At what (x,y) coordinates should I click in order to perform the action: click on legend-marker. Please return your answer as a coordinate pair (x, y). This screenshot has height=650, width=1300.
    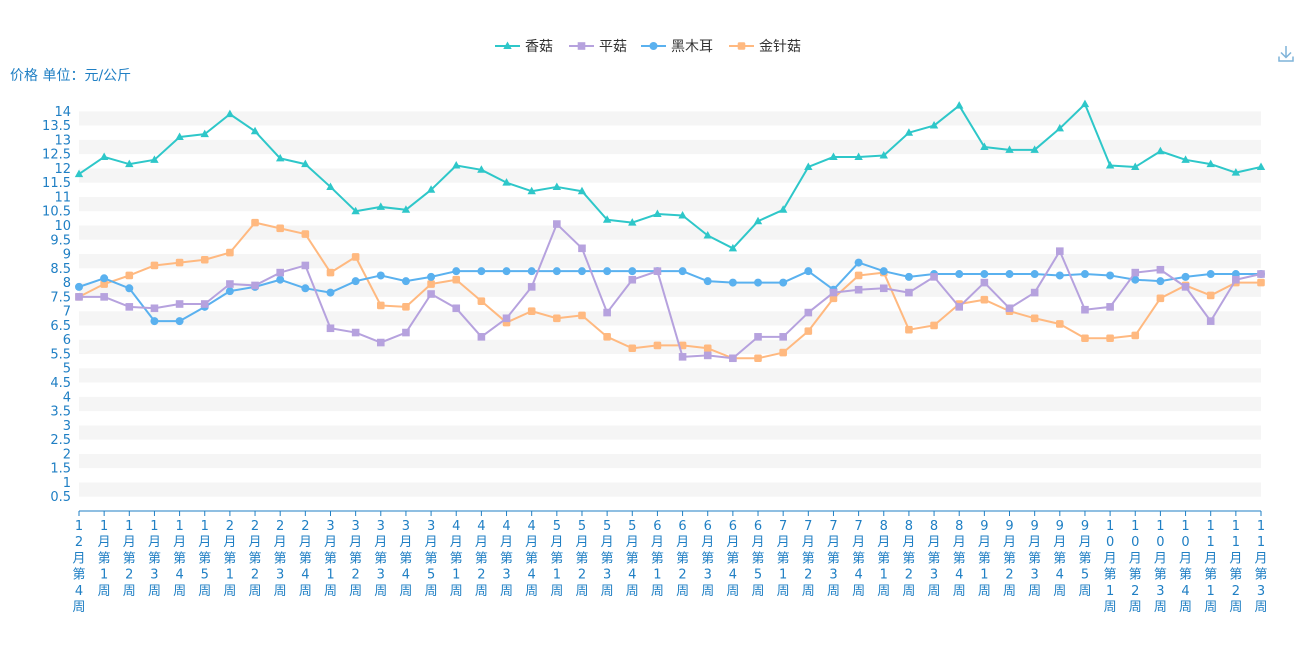
    Looking at the image, I should click on (507, 45).